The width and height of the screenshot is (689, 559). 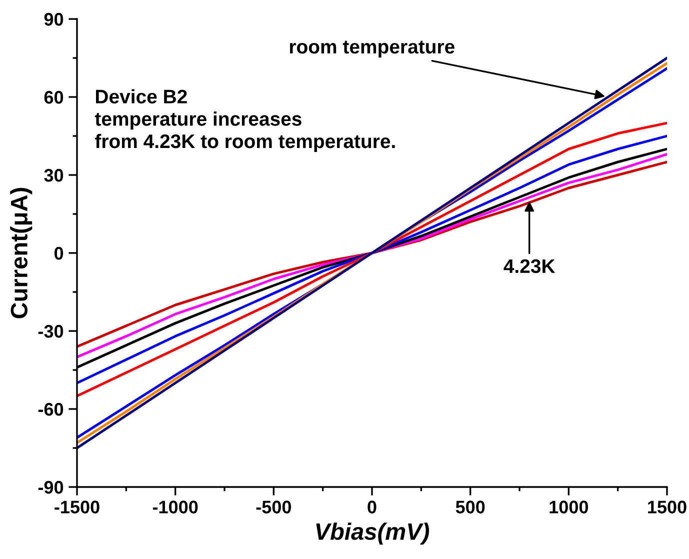 I want to click on y-axis-title: Current(μA), so click(x=21, y=253).